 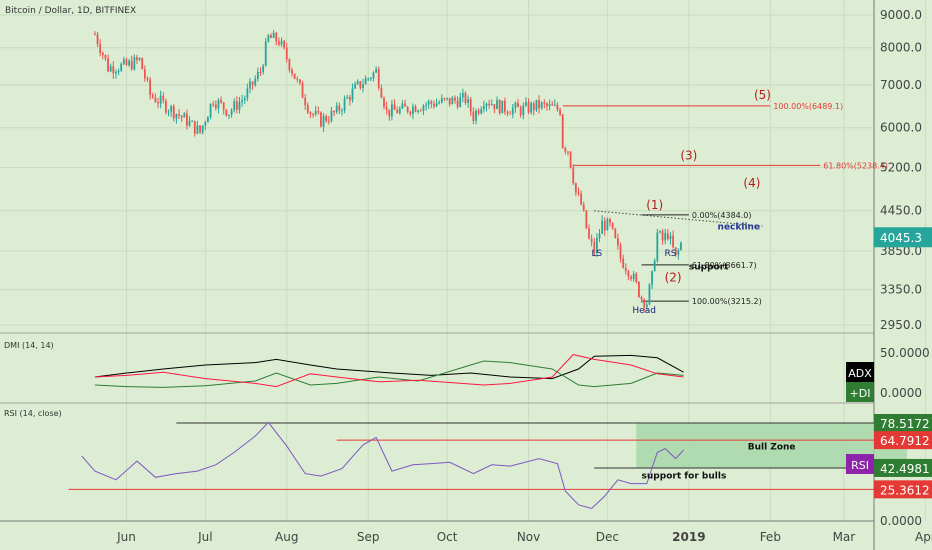 I want to click on price-tick-label: 7000.0, so click(x=901, y=85).